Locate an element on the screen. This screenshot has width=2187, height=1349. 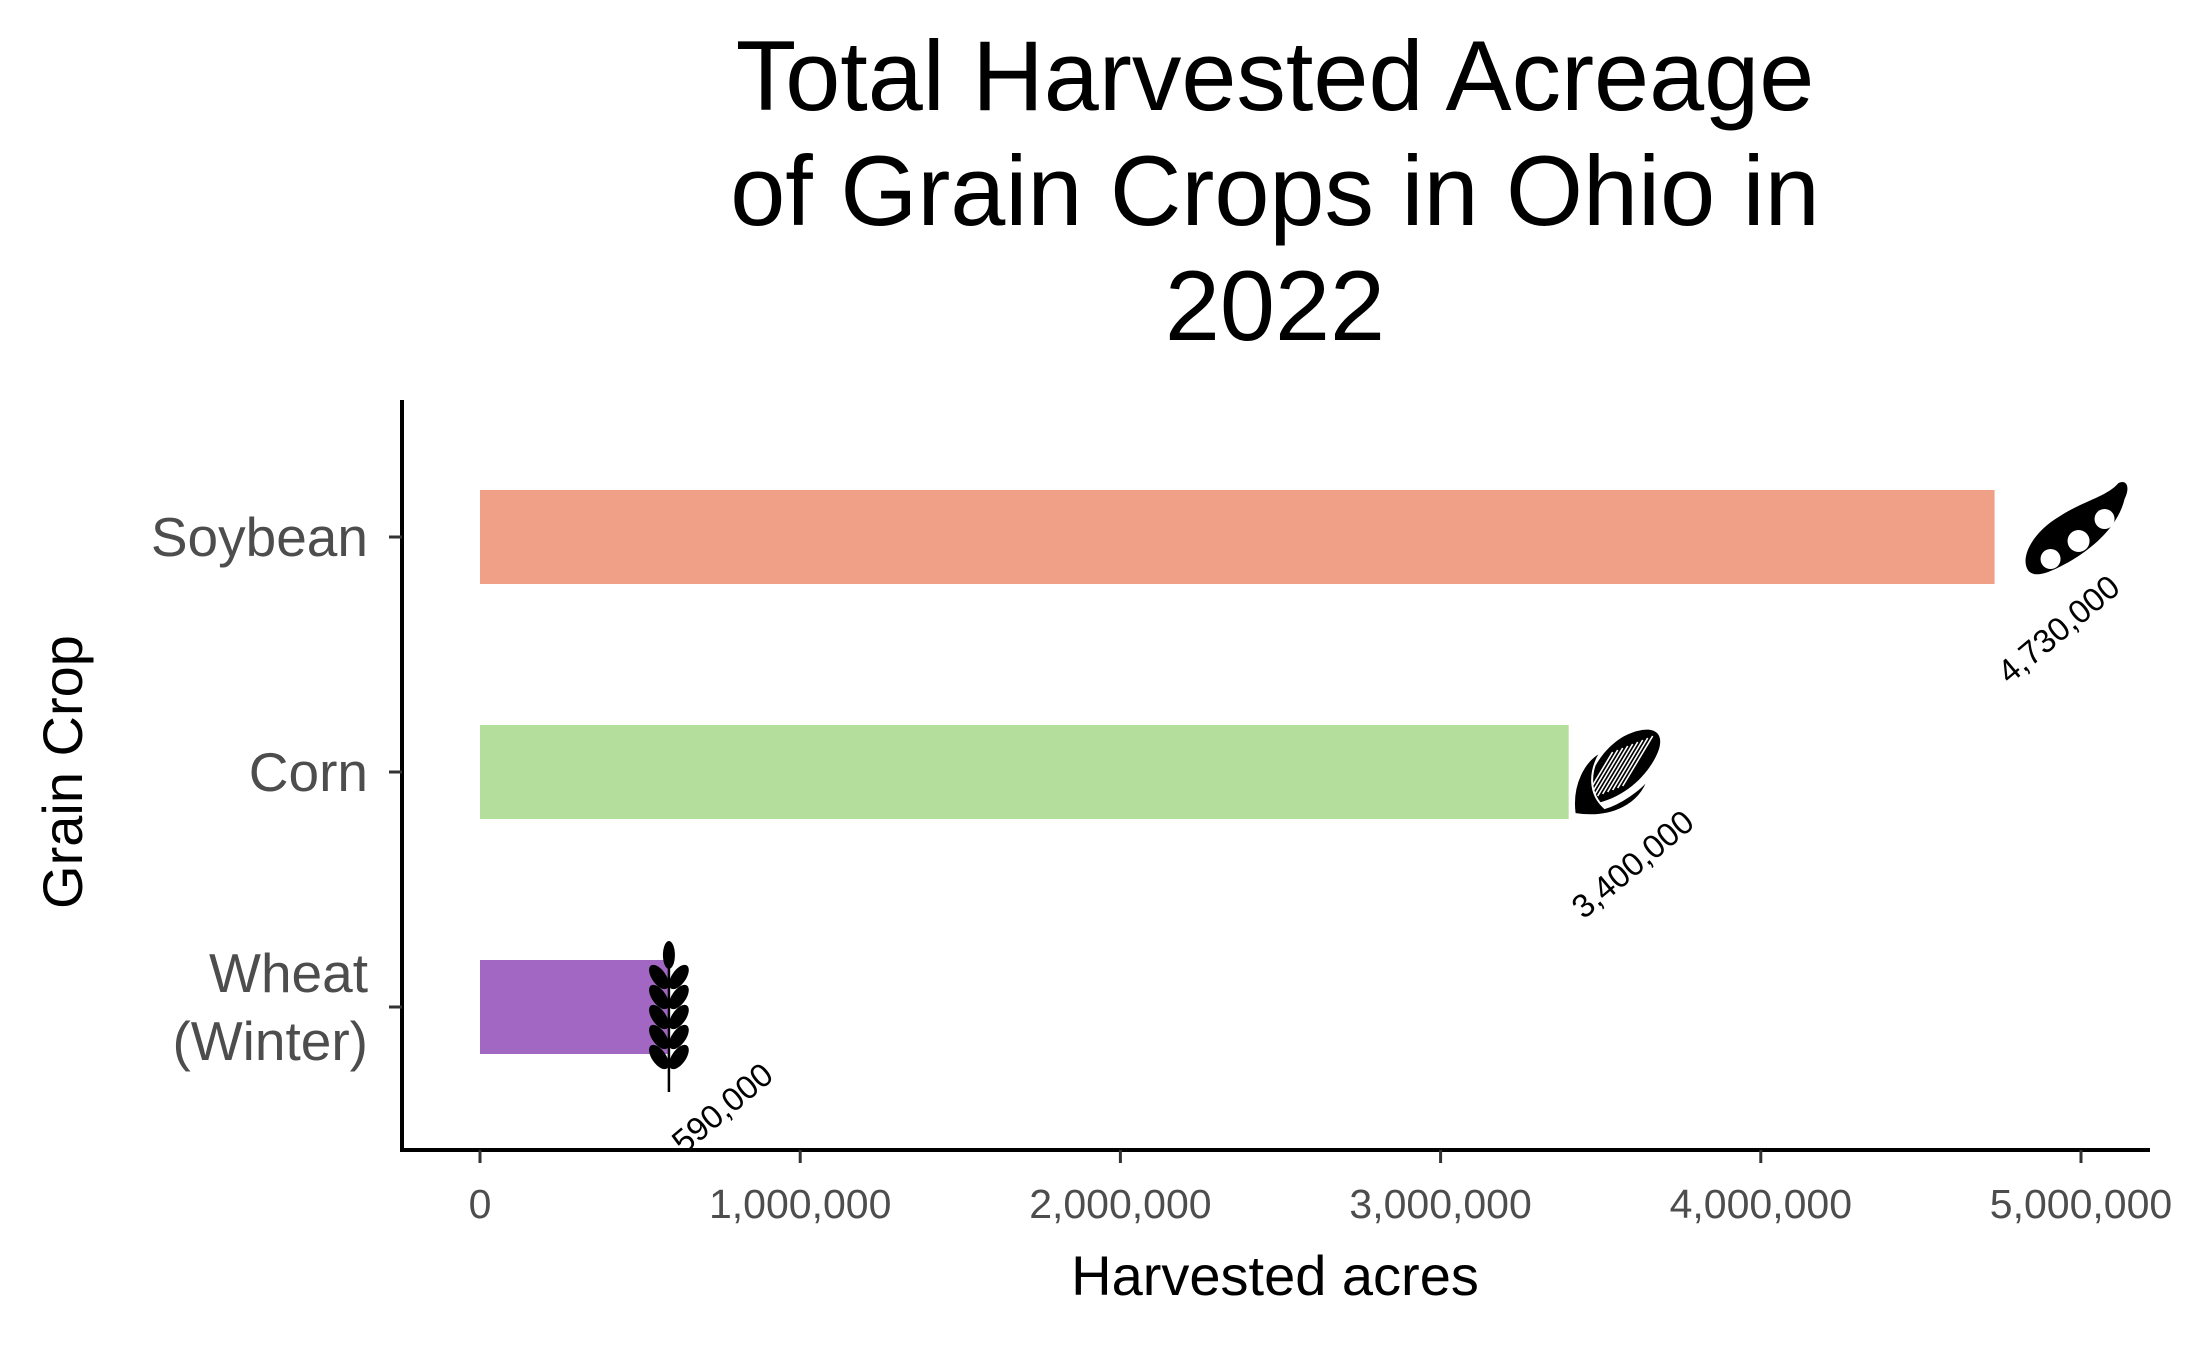
value-label: 3,400,000 is located at coordinates (1632, 864).